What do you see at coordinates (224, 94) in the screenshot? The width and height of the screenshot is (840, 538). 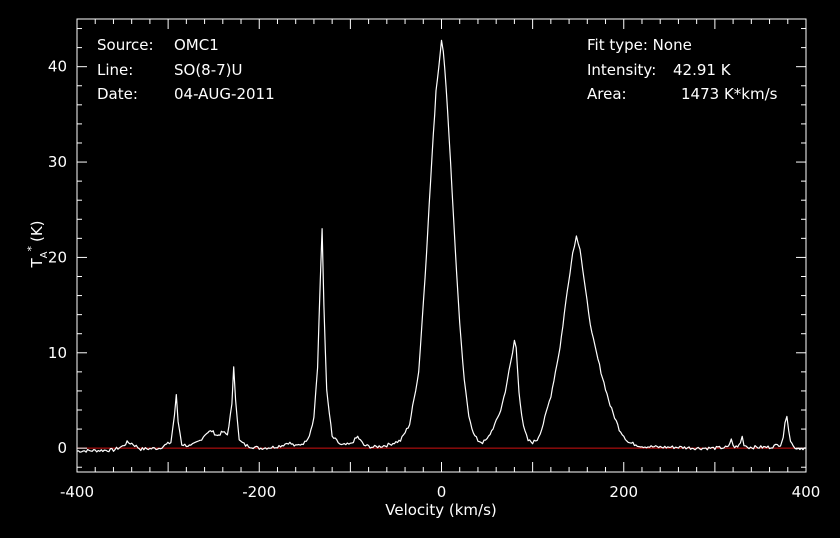 I see `date-value: 04-AUG-2011` at bounding box center [224, 94].